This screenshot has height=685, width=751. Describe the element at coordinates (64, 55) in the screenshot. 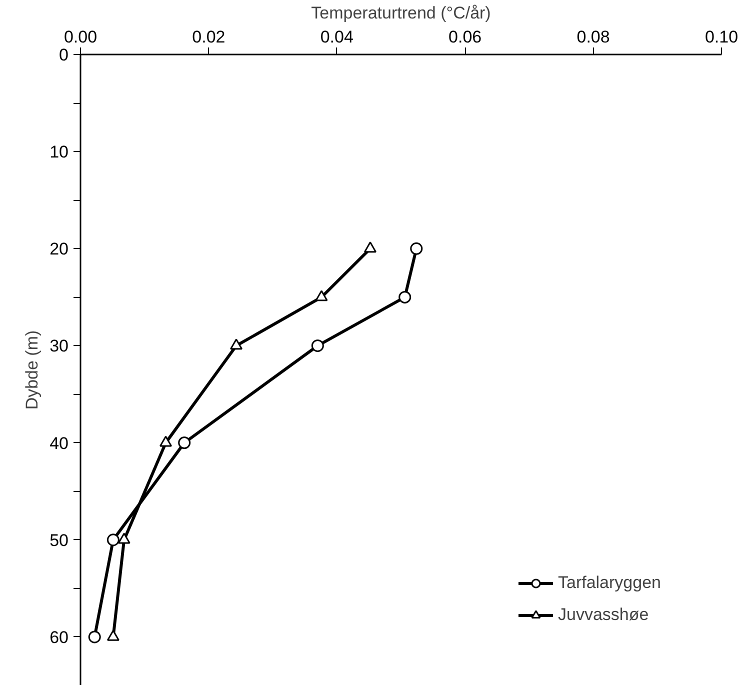

I see `y-tick-label: 0` at that location.